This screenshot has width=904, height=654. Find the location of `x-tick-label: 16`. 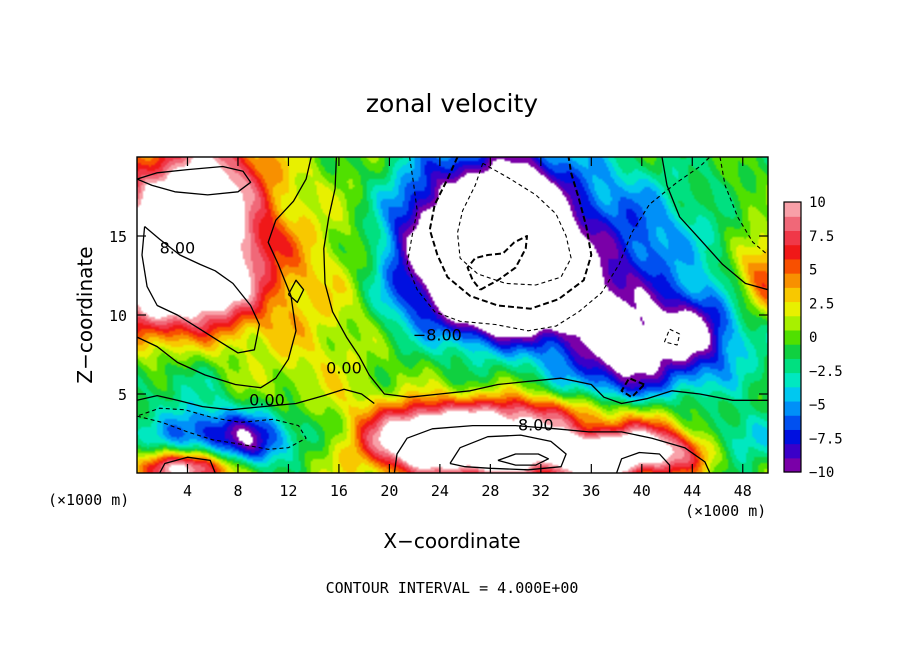

x-tick-label: 16 is located at coordinates (339, 491).